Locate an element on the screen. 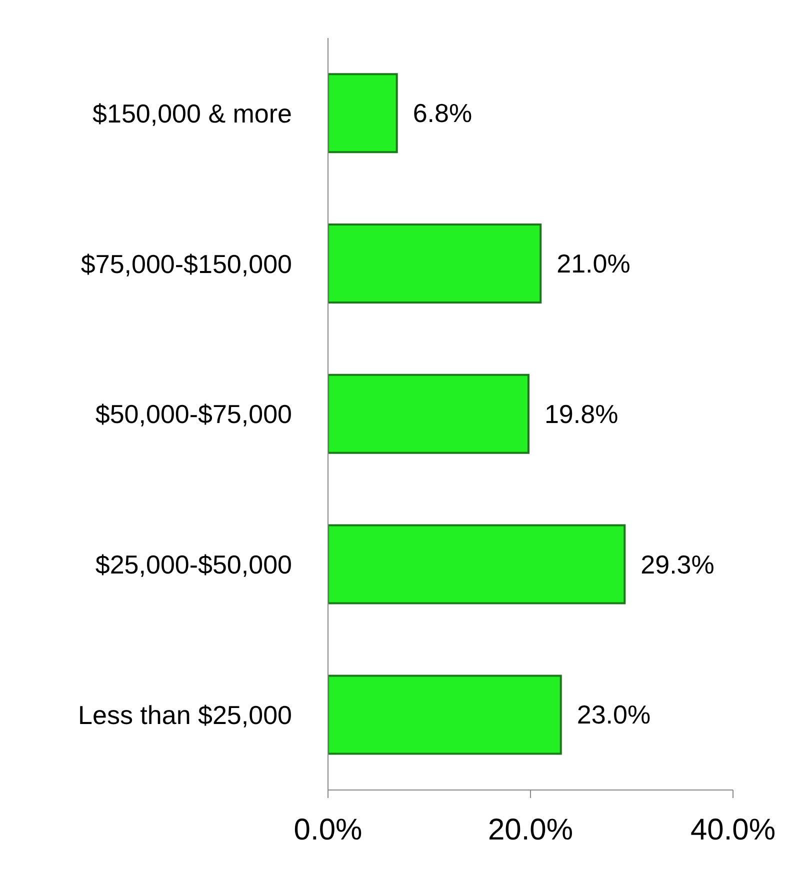 The width and height of the screenshot is (803, 874). y-tick-label: Less than $25,000 is located at coordinates (185, 715).